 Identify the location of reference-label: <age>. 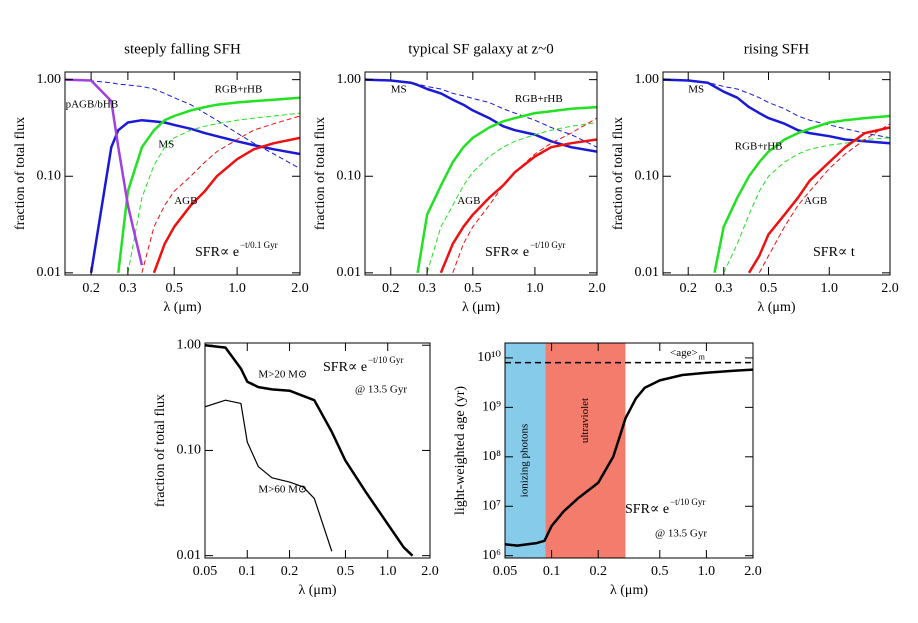
(684, 353).